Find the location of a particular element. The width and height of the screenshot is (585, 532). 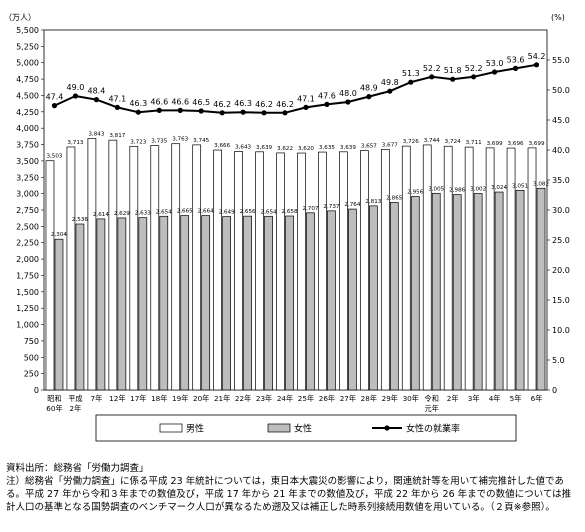

y2-axis-unit: (%) is located at coordinates (558, 17).